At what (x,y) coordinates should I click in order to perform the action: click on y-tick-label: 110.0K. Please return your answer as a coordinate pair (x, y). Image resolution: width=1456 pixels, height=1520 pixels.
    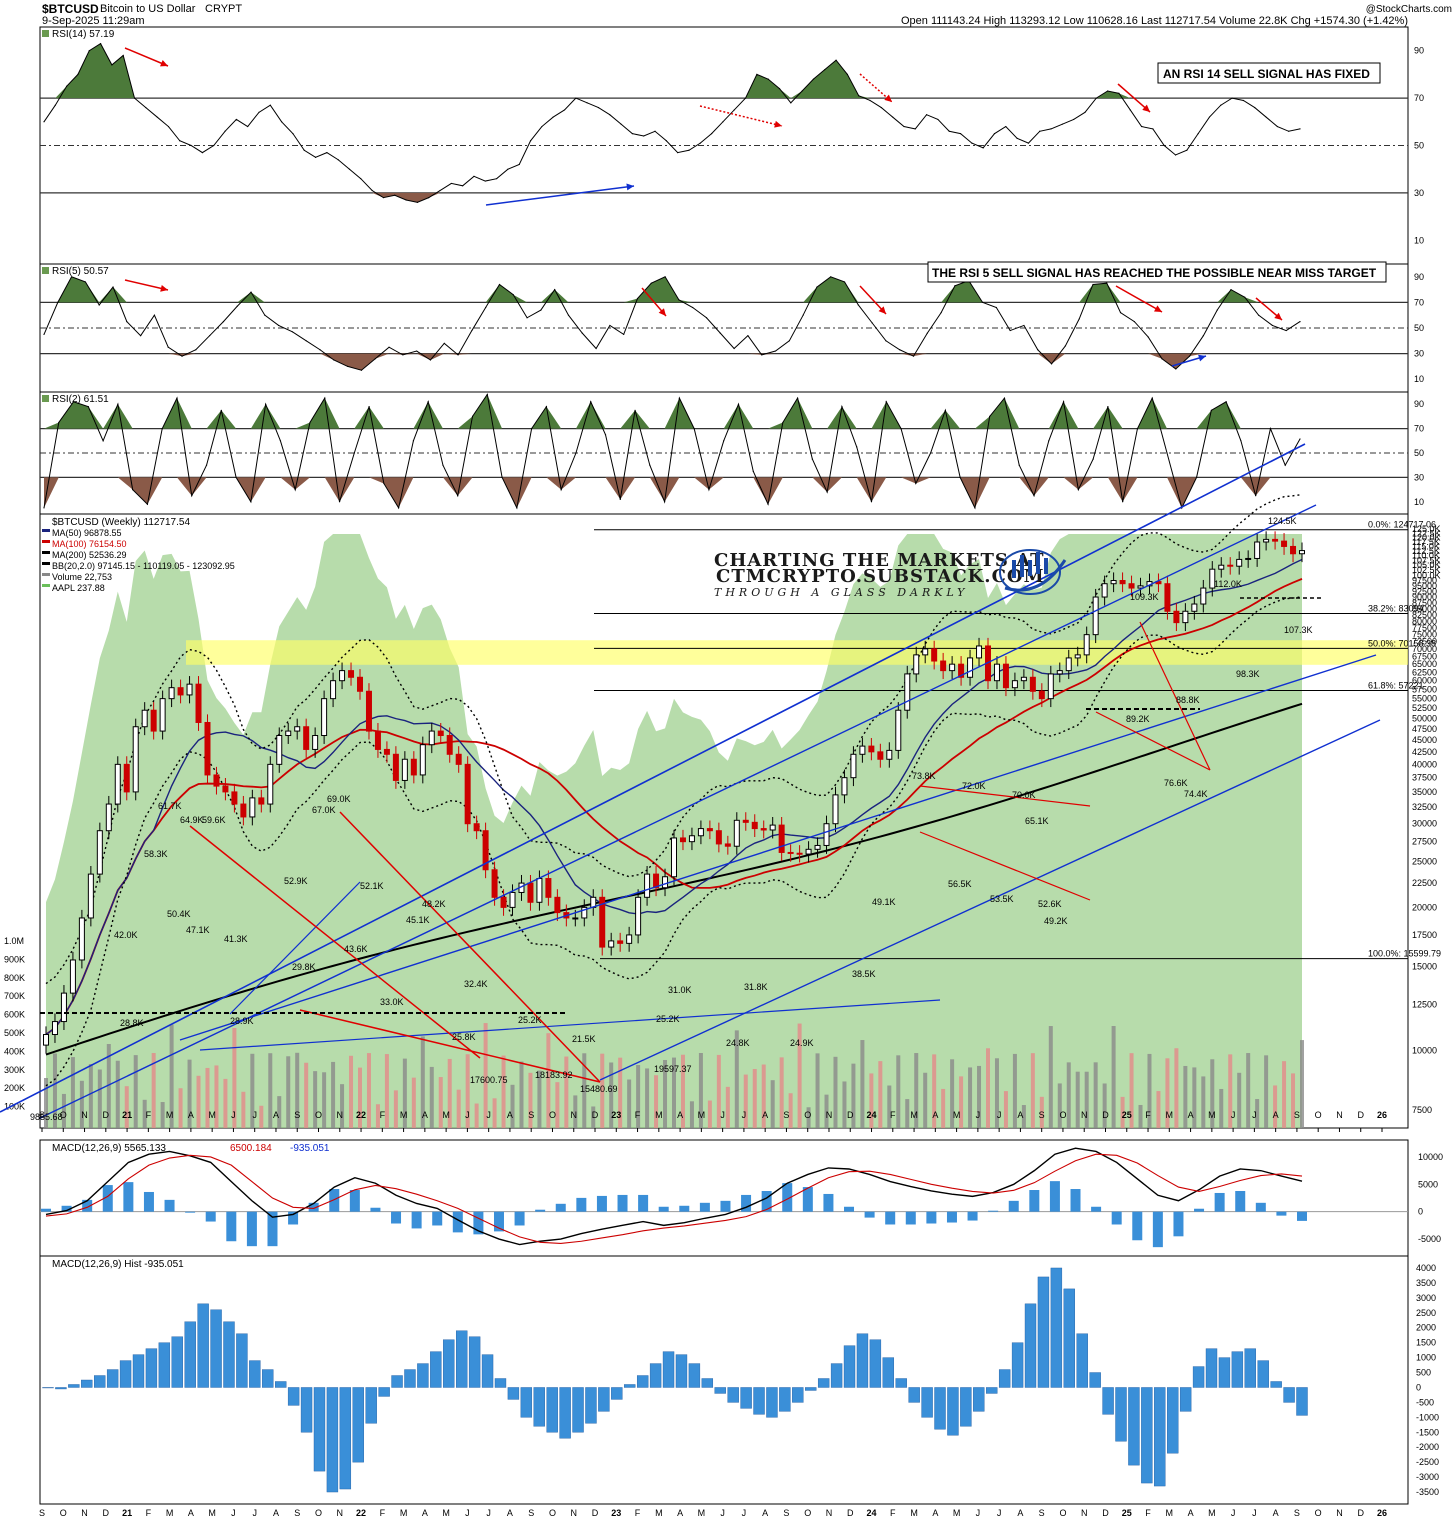
    Looking at the image, I should click on (1426, 556).